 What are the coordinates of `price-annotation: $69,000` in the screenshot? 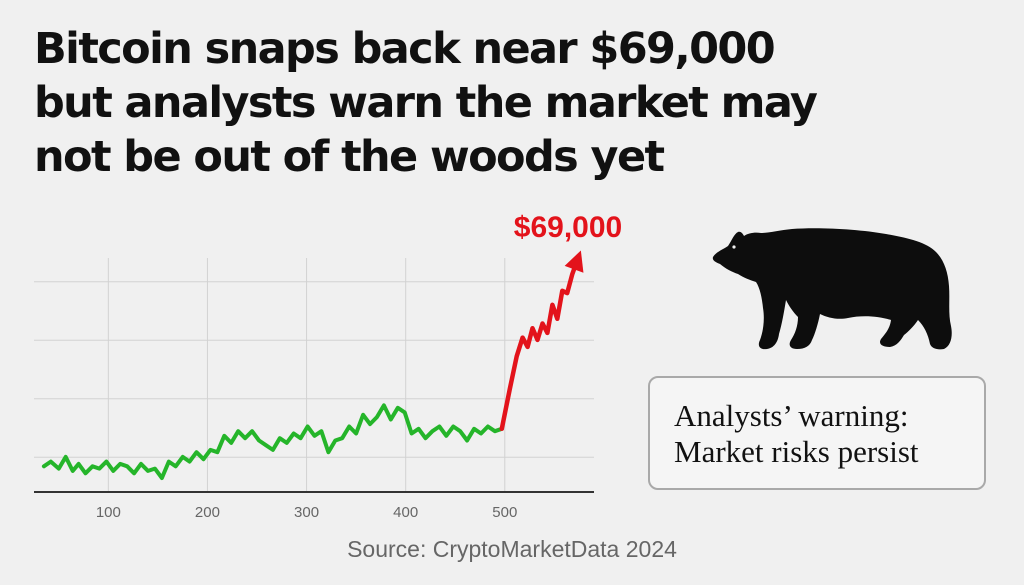 It's located at (568, 227).